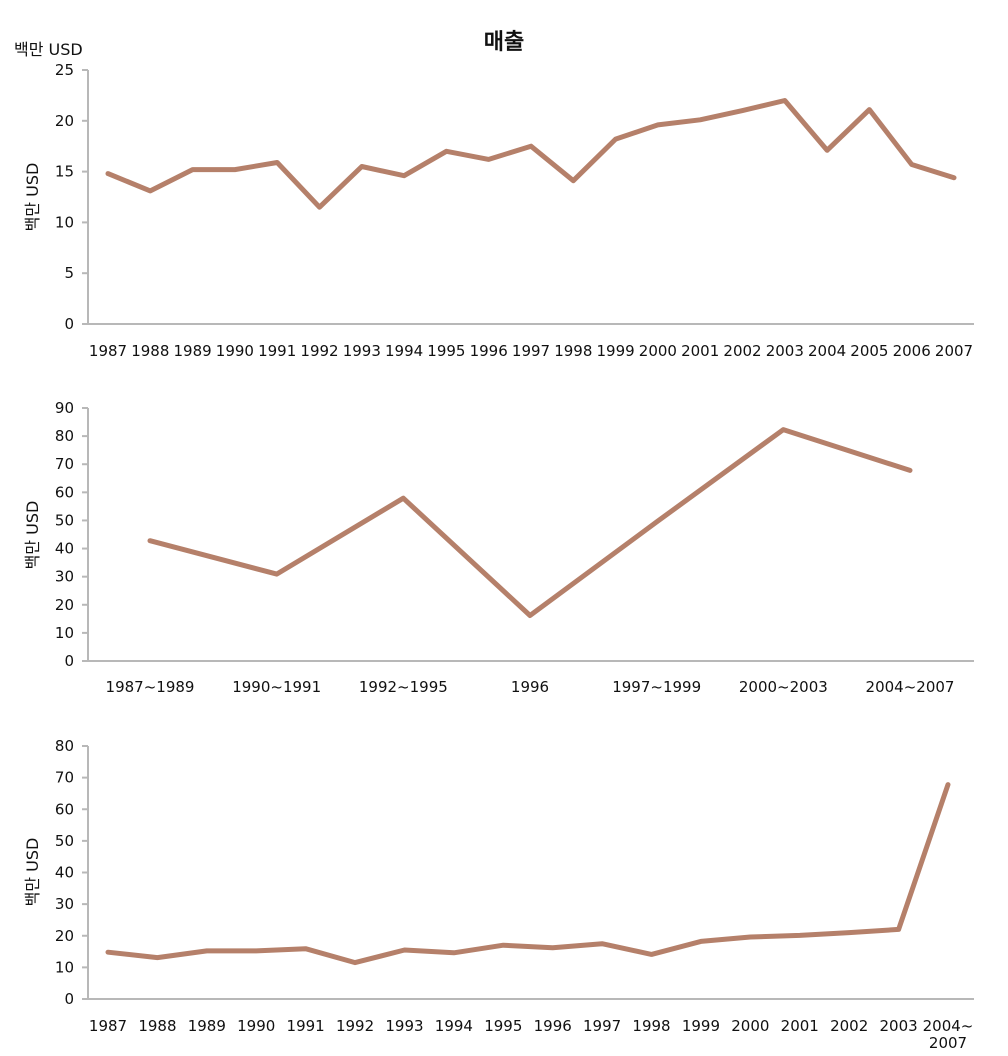 The width and height of the screenshot is (1008, 1056). I want to click on y-tick-label: 25, so click(64, 70).